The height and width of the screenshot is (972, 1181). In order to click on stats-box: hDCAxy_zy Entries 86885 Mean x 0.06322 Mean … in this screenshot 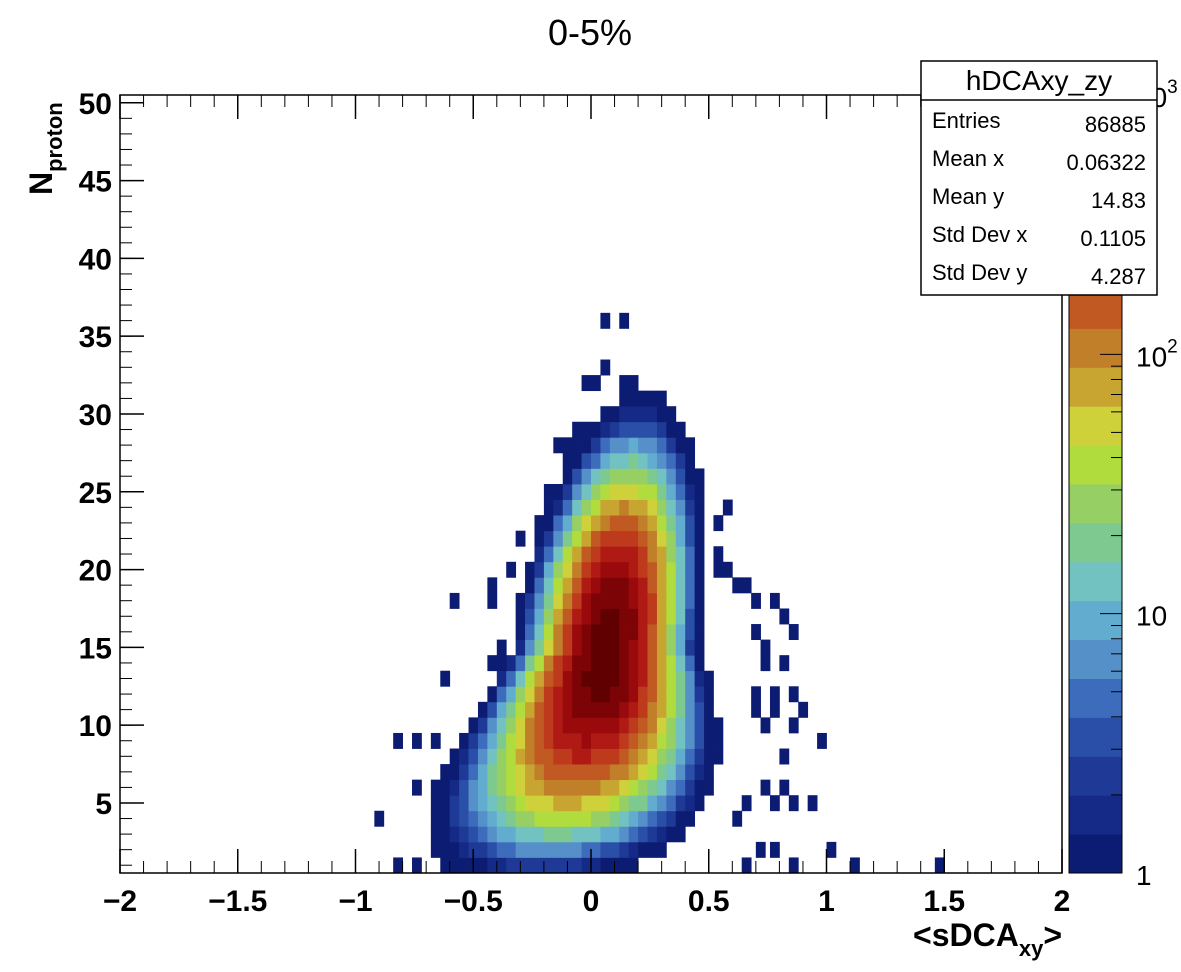, I will do `click(1039, 178)`.